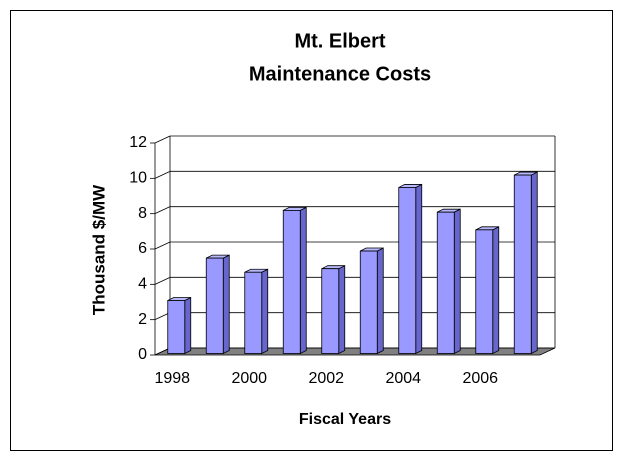 The height and width of the screenshot is (461, 623). Describe the element at coordinates (142, 319) in the screenshot. I see `y-tick-label: 2` at that location.